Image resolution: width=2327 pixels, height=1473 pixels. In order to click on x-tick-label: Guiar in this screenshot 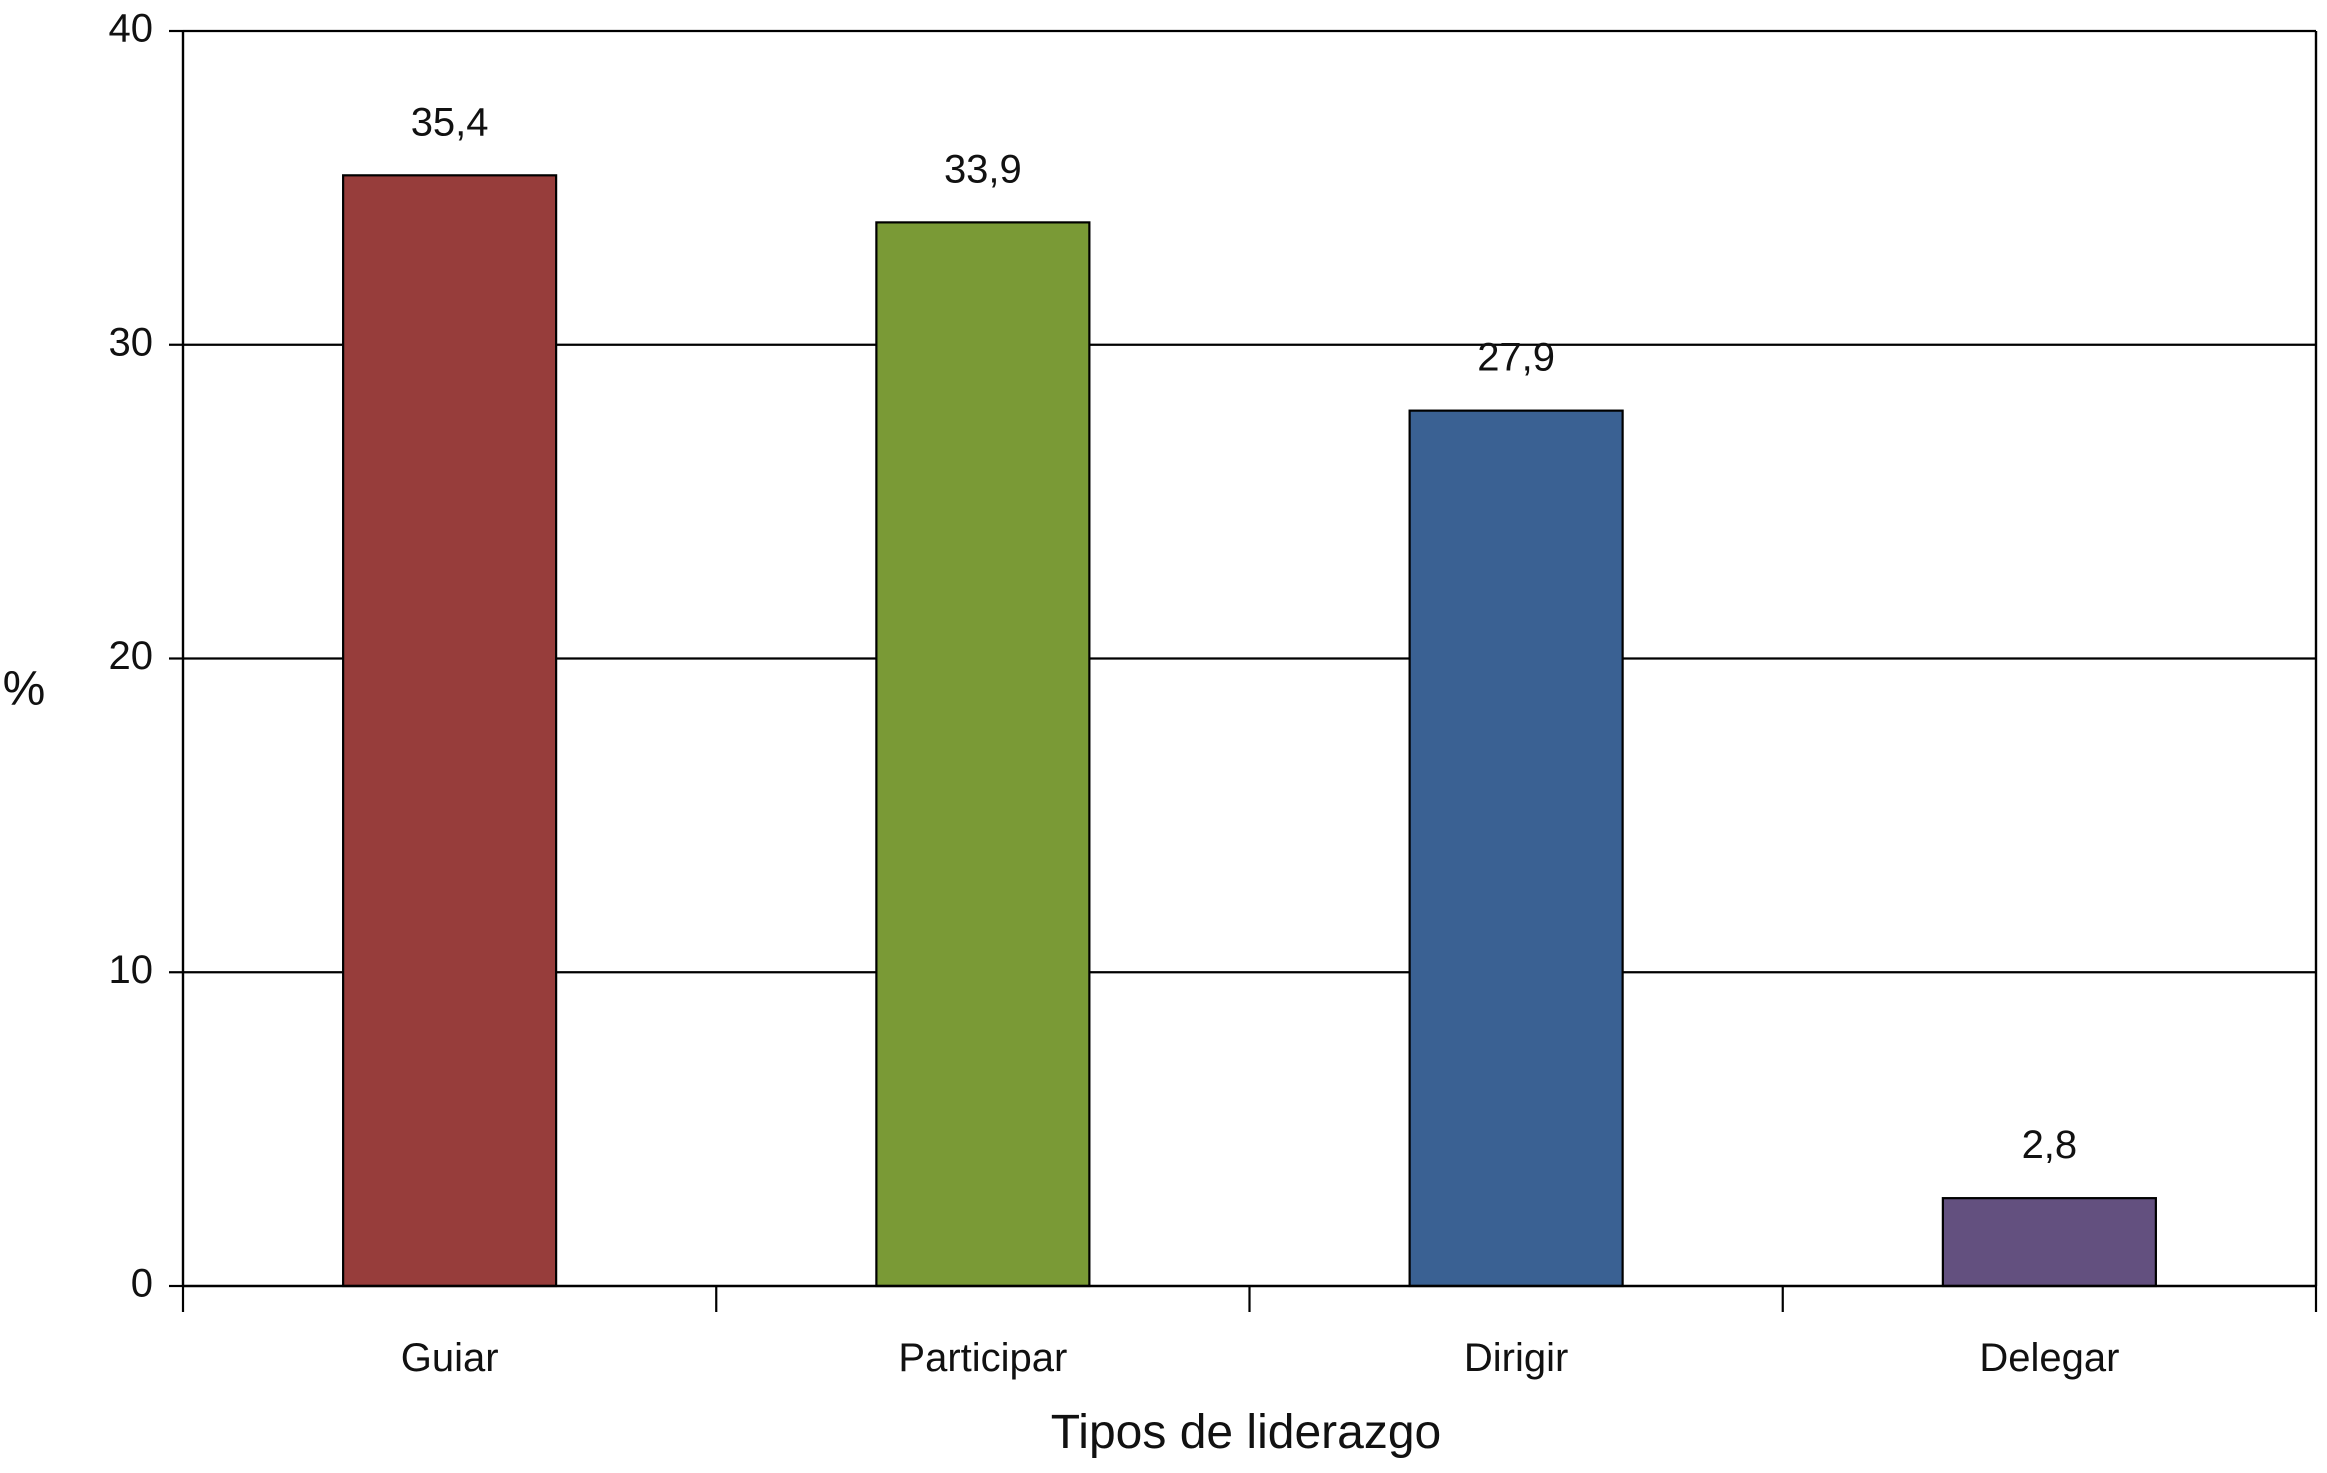, I will do `click(450, 1358)`.